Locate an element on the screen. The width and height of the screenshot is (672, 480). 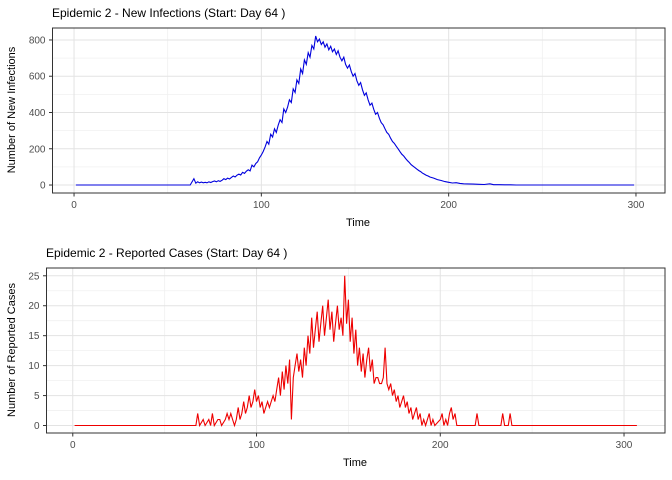
y-axis-tick-label: 200 is located at coordinates (37, 149).